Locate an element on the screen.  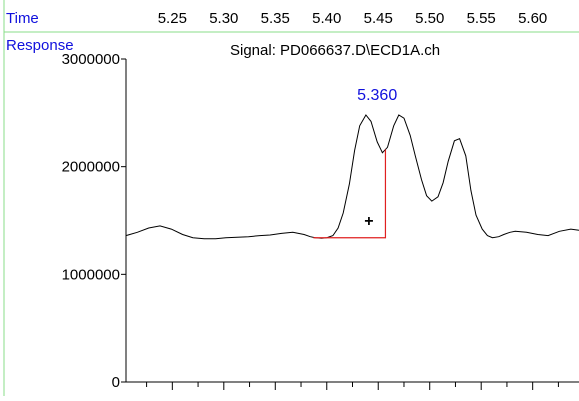
x-tick-marks is located at coordinates (352, 386).